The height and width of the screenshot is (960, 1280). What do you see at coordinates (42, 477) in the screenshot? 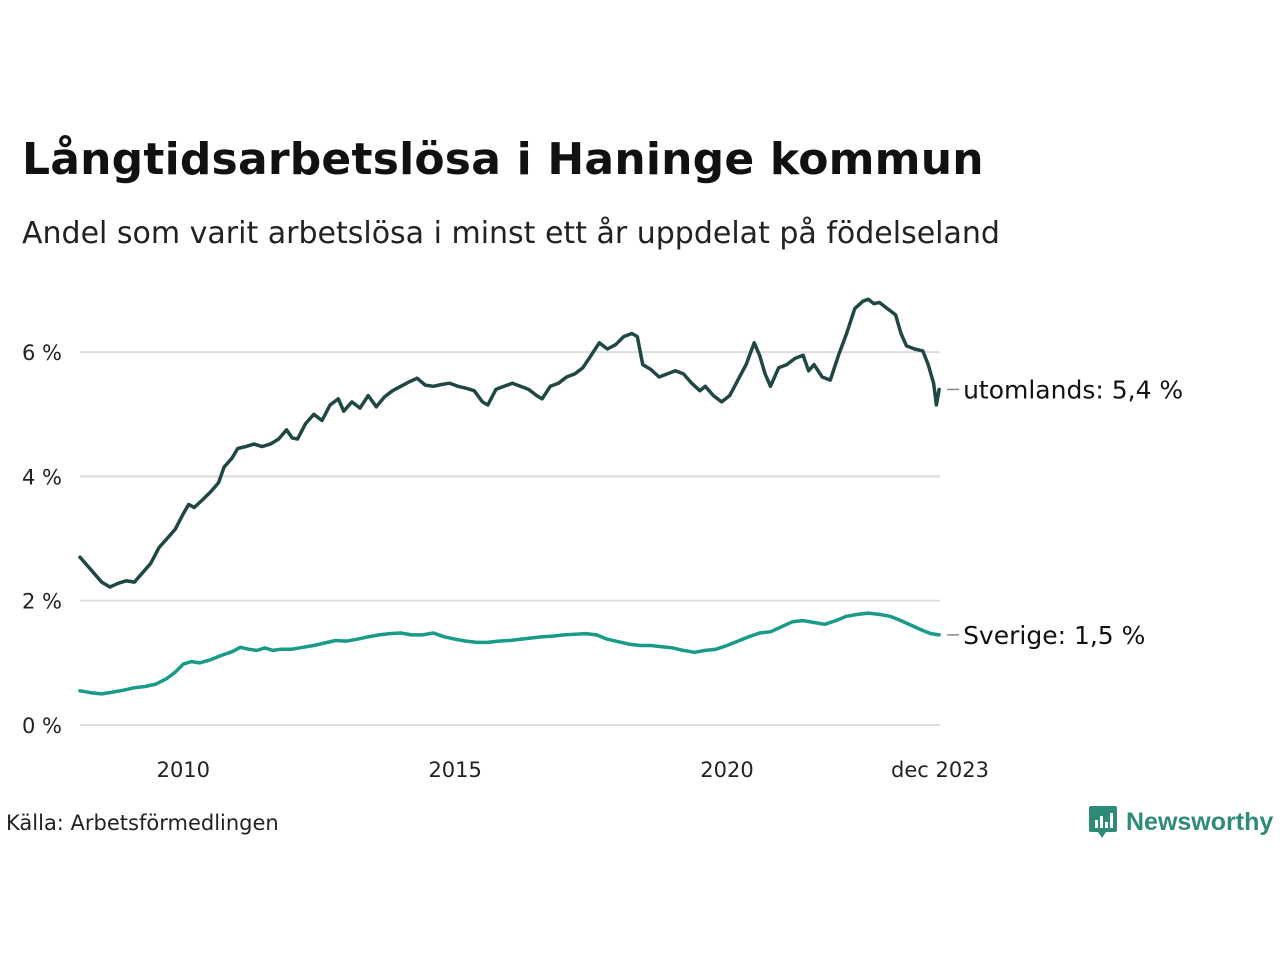
I see `y-tick-label: 4 %` at bounding box center [42, 477].